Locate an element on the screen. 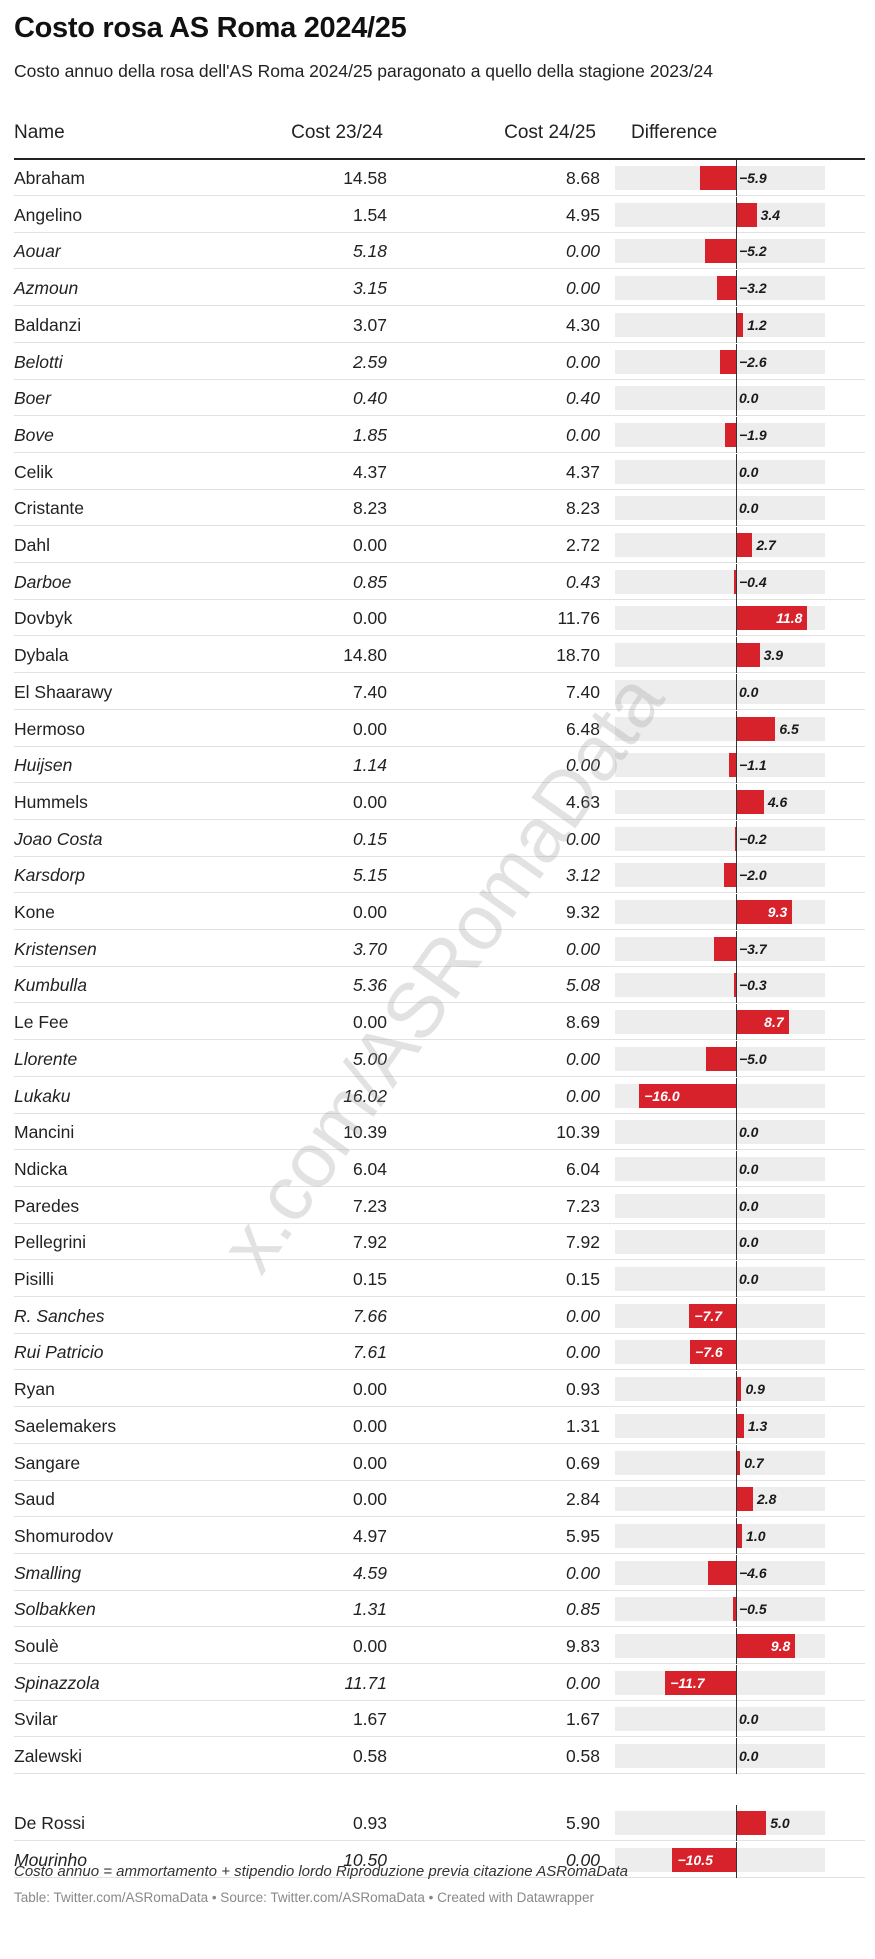 The width and height of the screenshot is (875, 1959). difference-label: −5.2 is located at coordinates (753, 251).